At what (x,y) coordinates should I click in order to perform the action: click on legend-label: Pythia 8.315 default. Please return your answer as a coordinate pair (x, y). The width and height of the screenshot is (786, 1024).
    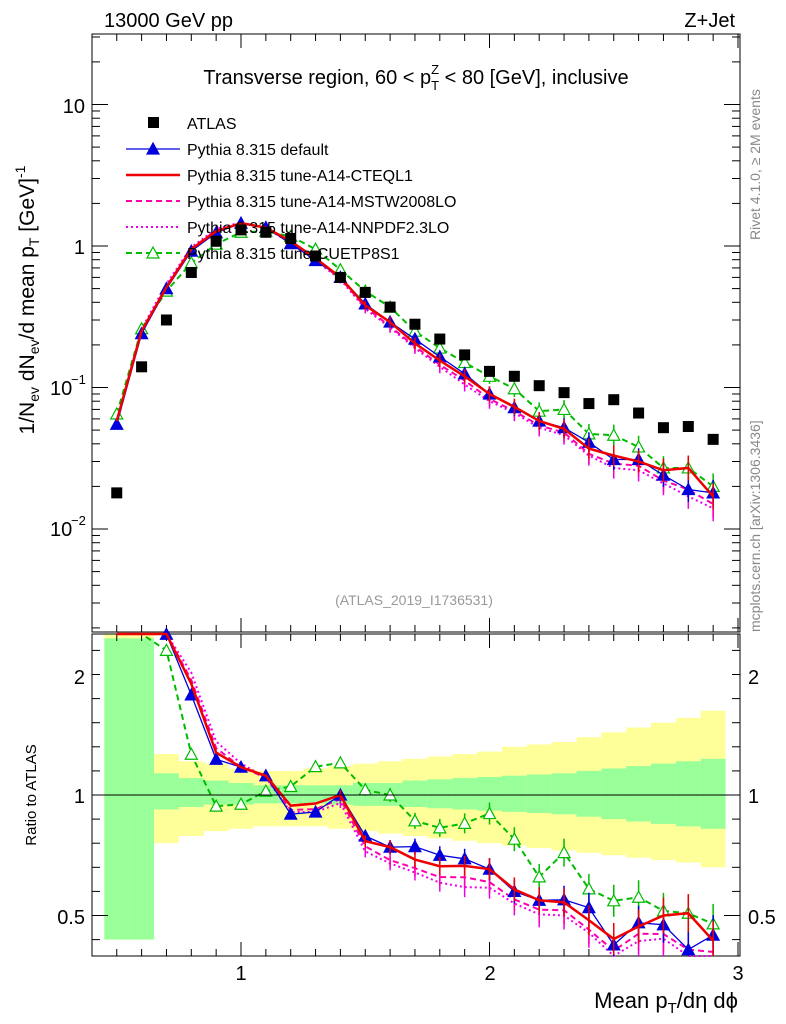
    Looking at the image, I should click on (258, 150).